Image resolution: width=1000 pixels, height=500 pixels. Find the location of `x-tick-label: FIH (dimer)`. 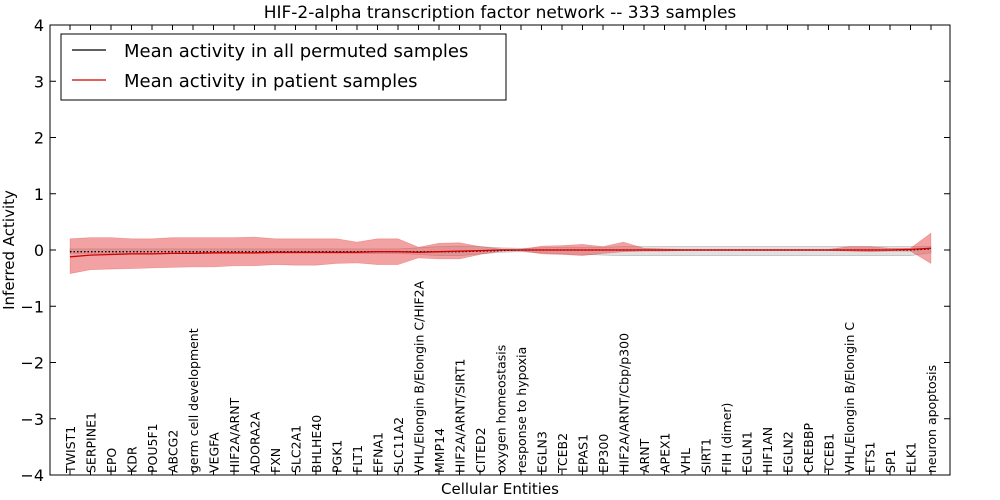

x-tick-label: FIH (dimer) is located at coordinates (726, 438).